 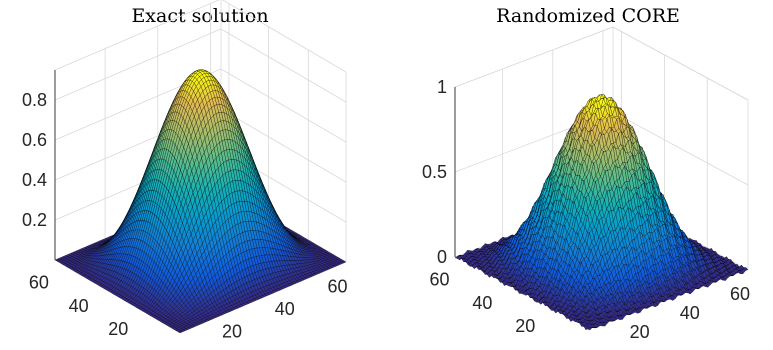 What do you see at coordinates (337, 287) in the screenshot?
I see `x-tick-label: 60` at bounding box center [337, 287].